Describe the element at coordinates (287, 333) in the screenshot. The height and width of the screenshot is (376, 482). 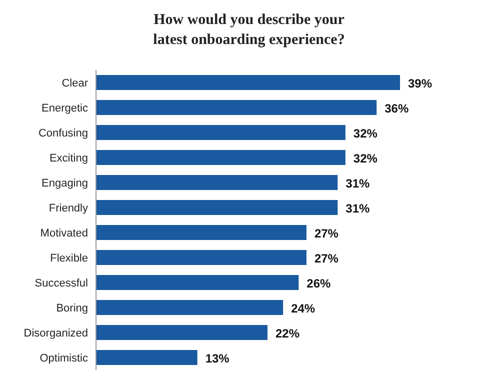
I see `data-label: 22%` at that location.